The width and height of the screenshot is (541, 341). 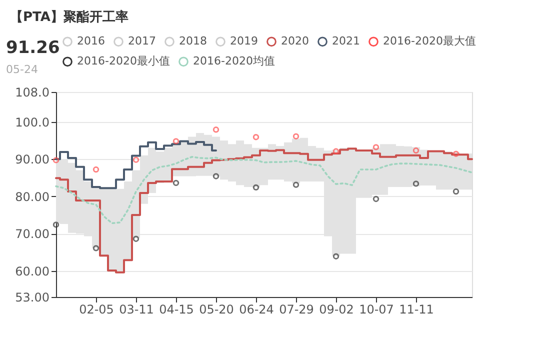 I want to click on legend-label: 2019, so click(x=244, y=41).